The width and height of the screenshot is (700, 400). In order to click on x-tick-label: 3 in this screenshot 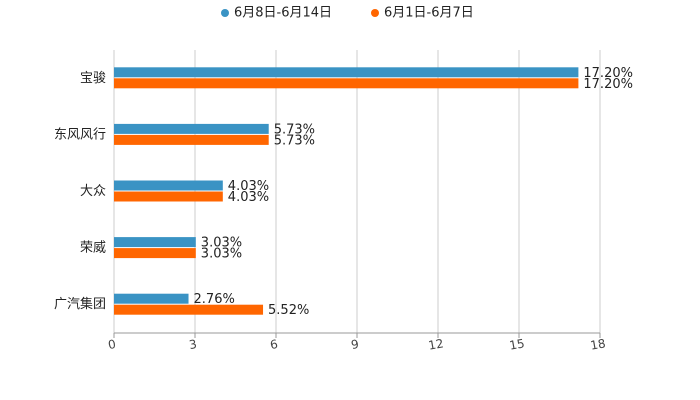, I will do `click(193, 344)`.